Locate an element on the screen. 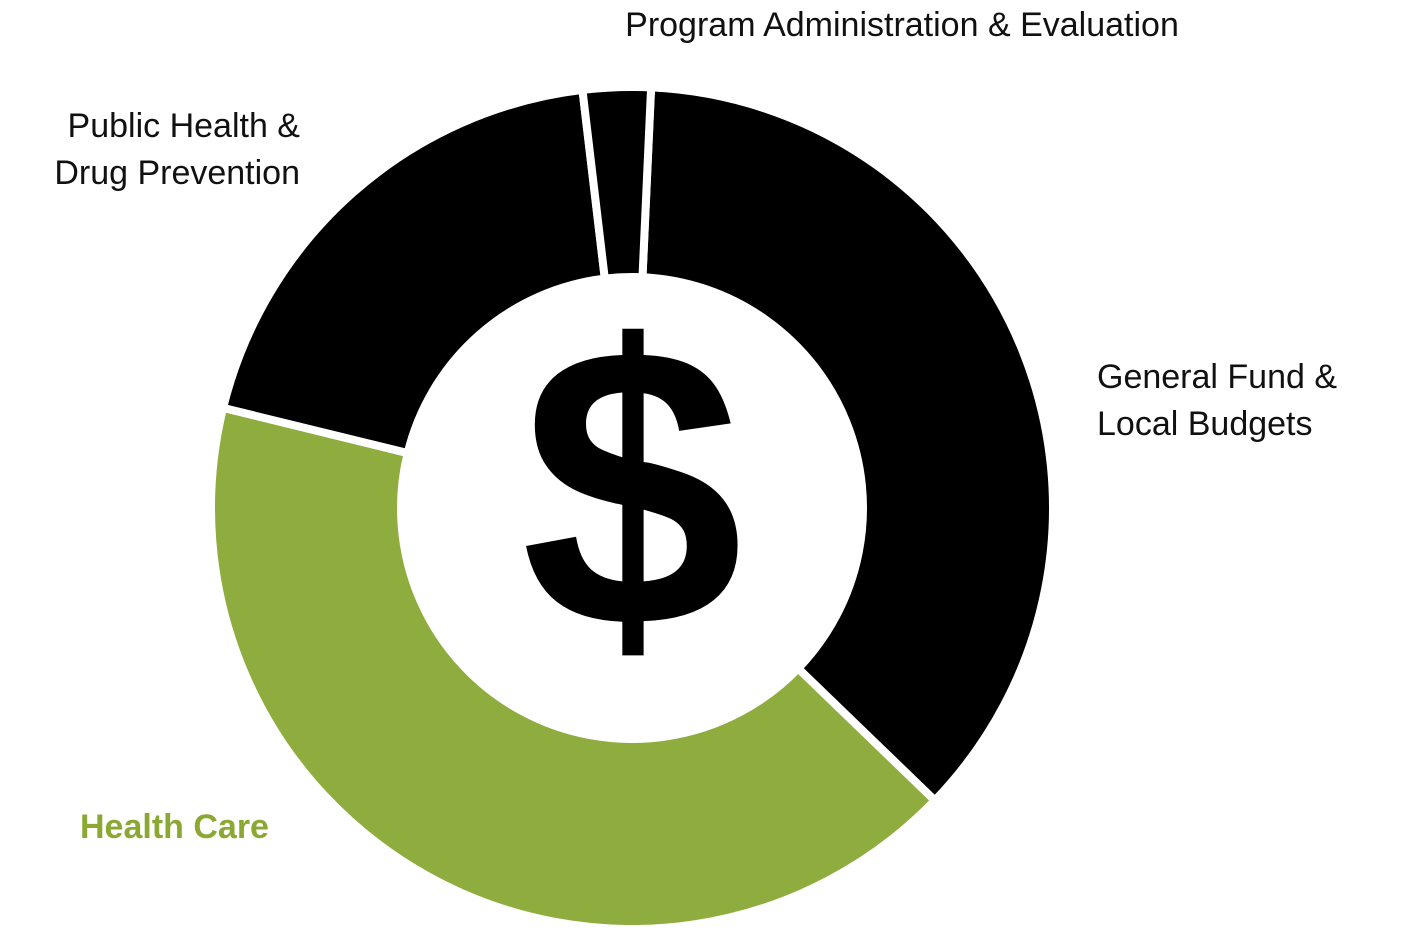  slice-label: Public Health & Drug Prevention is located at coordinates (177, 149).